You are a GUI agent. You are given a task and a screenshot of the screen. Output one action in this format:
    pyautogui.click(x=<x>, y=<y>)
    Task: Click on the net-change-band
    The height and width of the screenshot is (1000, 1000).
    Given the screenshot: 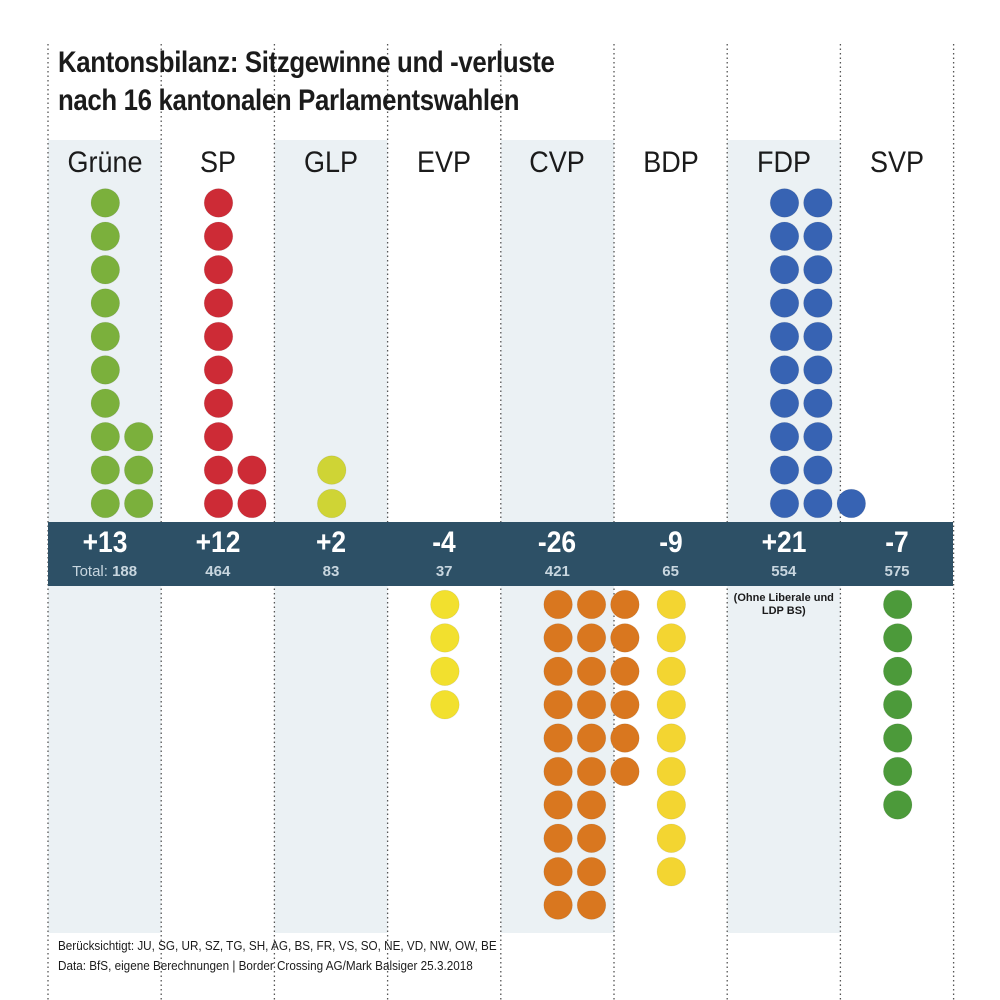 What is the action you would take?
    pyautogui.click(x=500, y=554)
    